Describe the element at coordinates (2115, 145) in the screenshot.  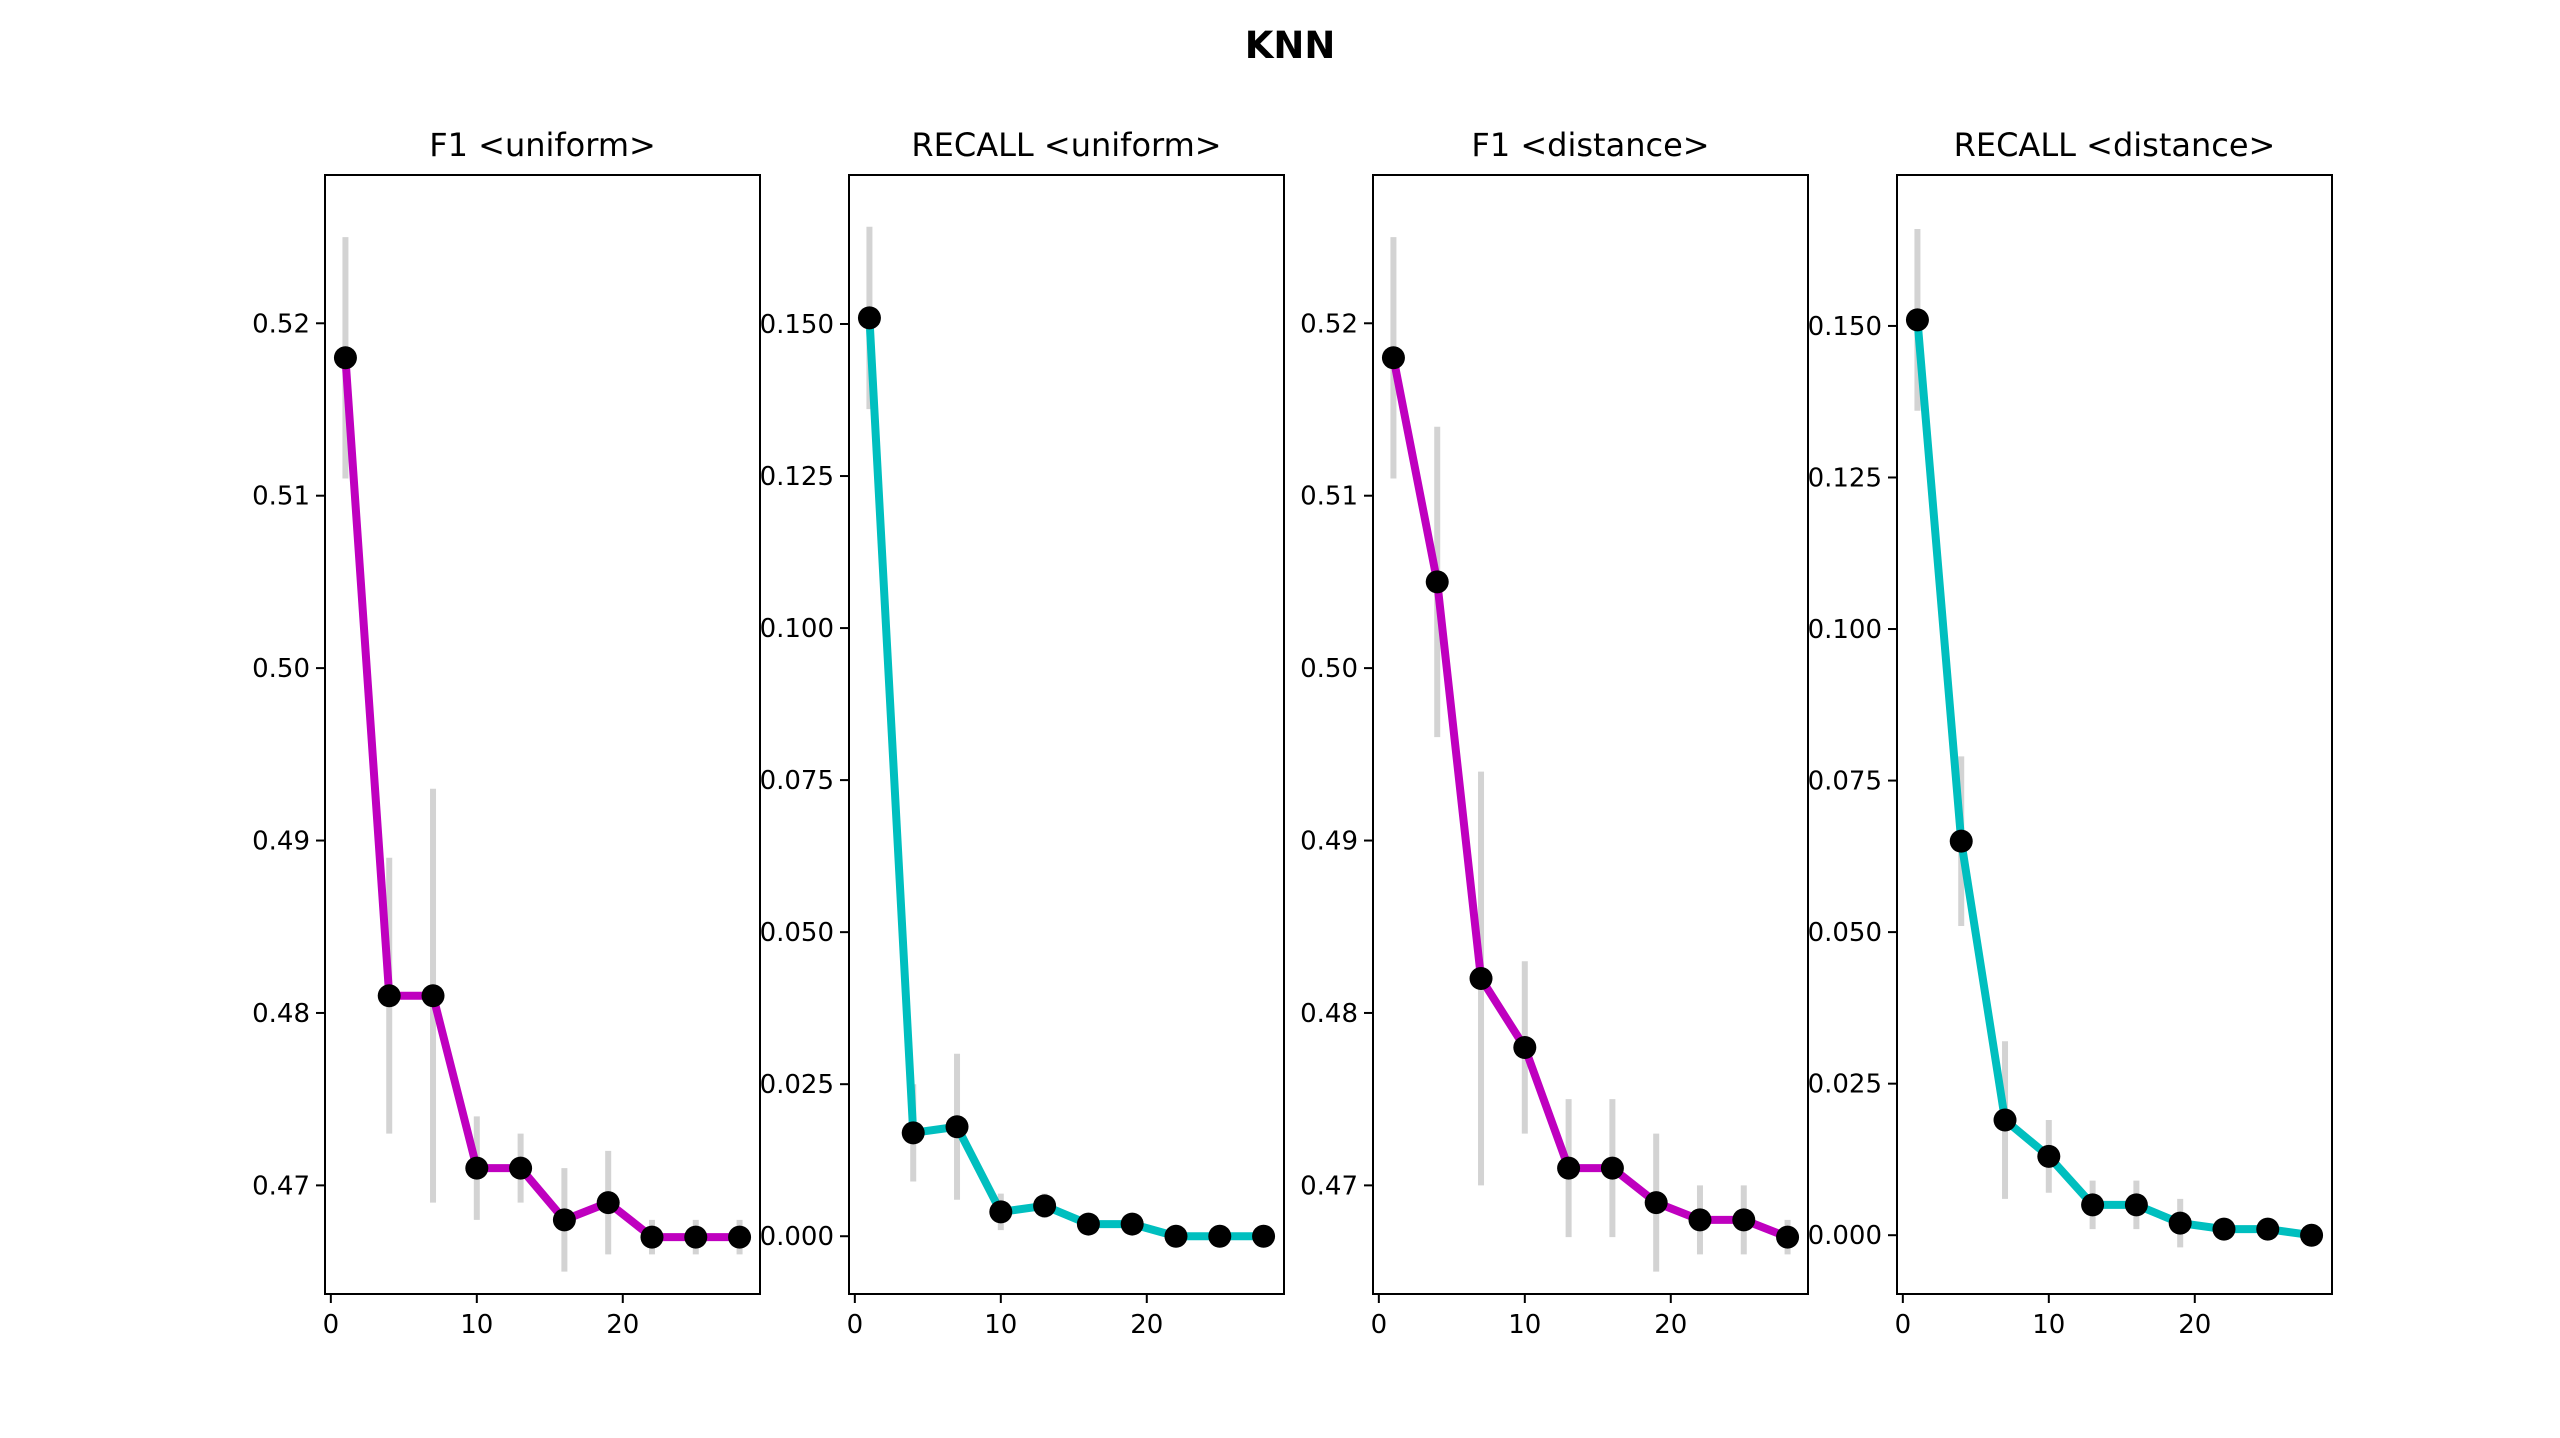
I see `subplot-title: RECALL <distance>` at that location.